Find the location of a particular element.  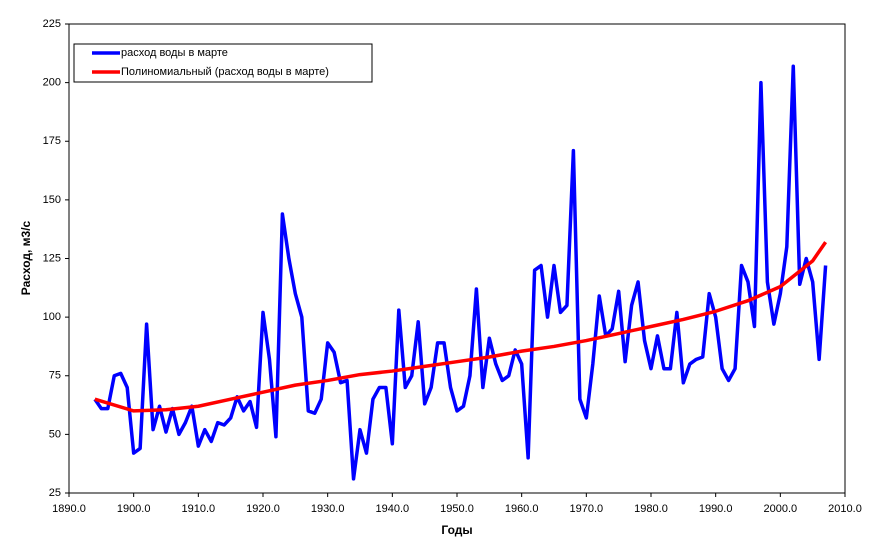

x-tick-label: 1940.0 is located at coordinates (393, 509).